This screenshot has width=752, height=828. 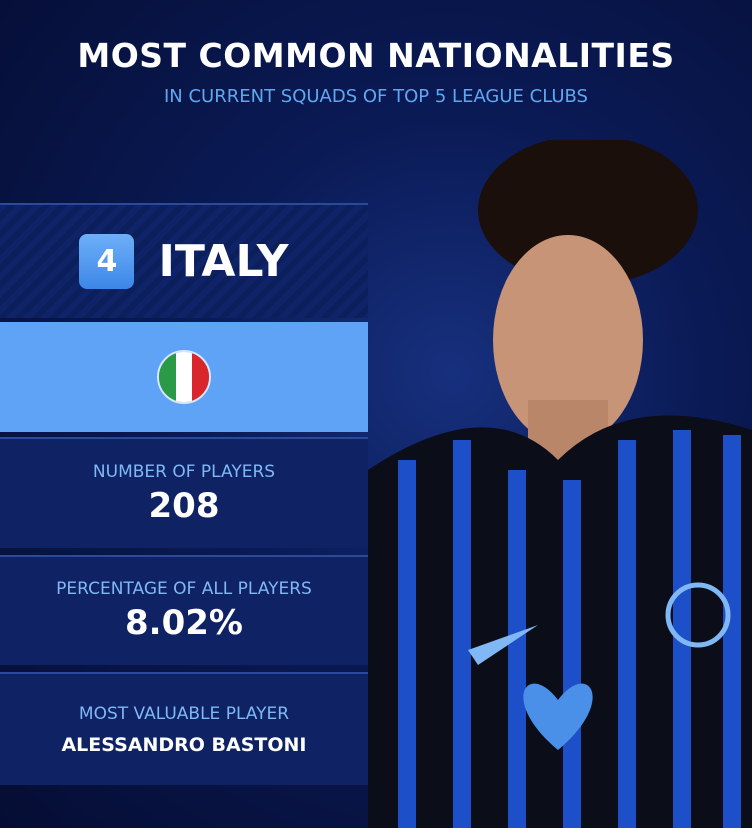 What do you see at coordinates (184, 505) in the screenshot?
I see `stat-value: 208` at bounding box center [184, 505].